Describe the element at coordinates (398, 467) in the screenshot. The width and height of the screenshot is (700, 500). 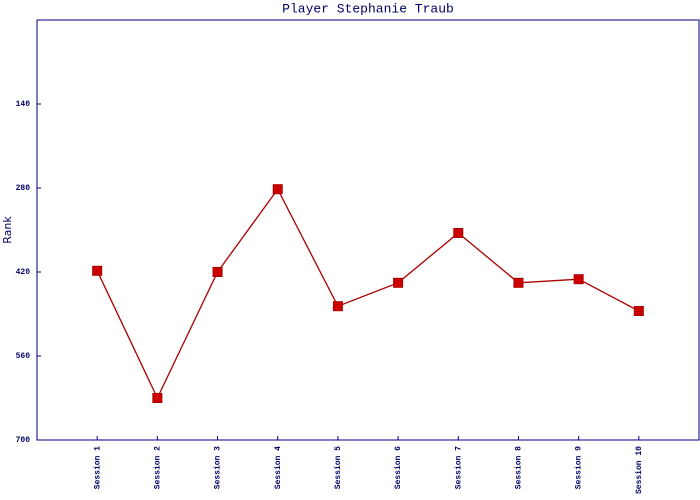
I see `x-tick-label: Session 6` at that location.